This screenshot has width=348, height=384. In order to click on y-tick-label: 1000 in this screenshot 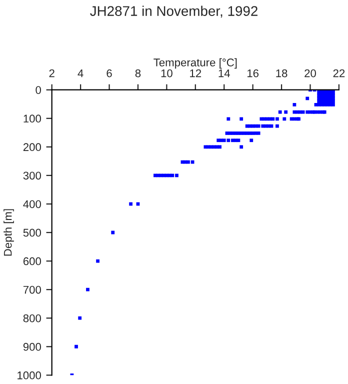, I will do `click(30, 375)`.